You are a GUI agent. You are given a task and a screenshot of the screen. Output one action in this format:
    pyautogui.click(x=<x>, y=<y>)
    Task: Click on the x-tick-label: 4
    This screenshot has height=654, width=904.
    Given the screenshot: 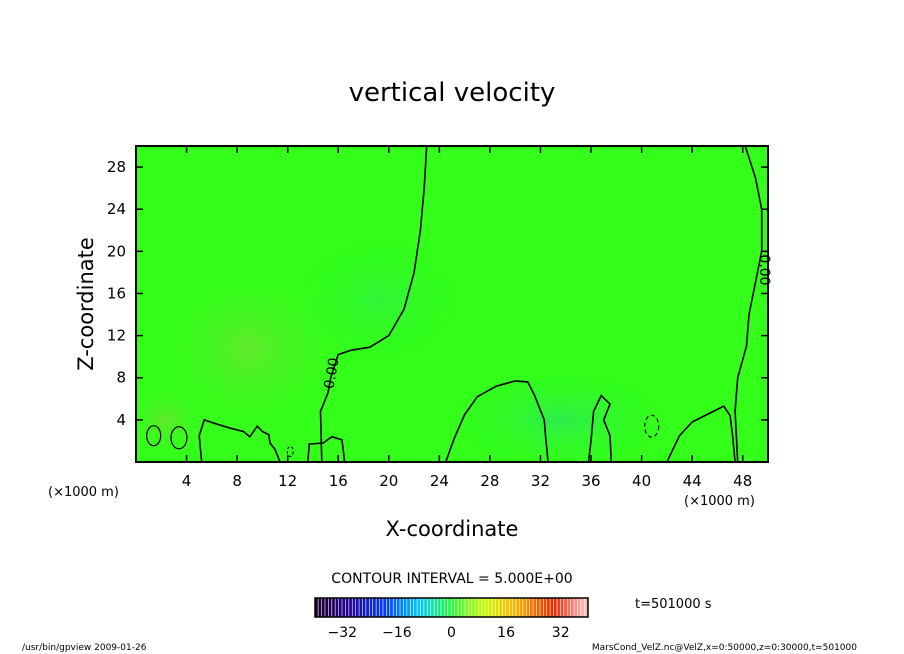 What is the action you would take?
    pyautogui.click(x=187, y=481)
    